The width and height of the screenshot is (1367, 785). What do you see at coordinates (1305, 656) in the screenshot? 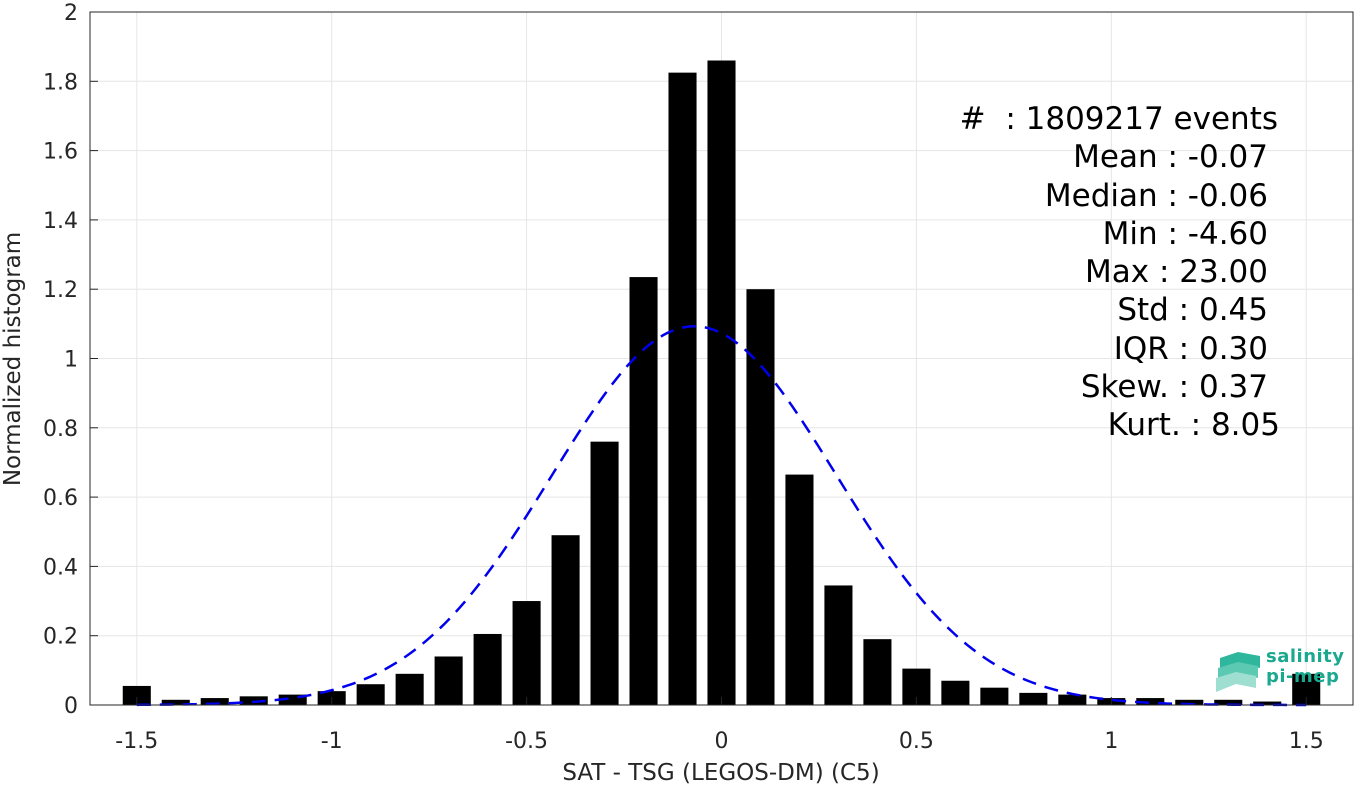
I see `logo-text-salinity: salinity` at bounding box center [1305, 656].